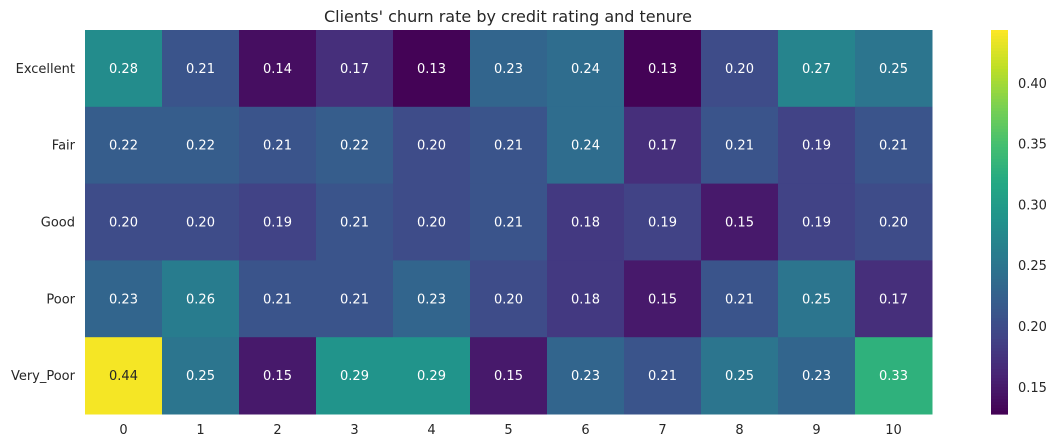 The image size is (1056, 447). Describe the element at coordinates (508, 430) in the screenshot. I see `x-tick-label-5: 5` at that location.